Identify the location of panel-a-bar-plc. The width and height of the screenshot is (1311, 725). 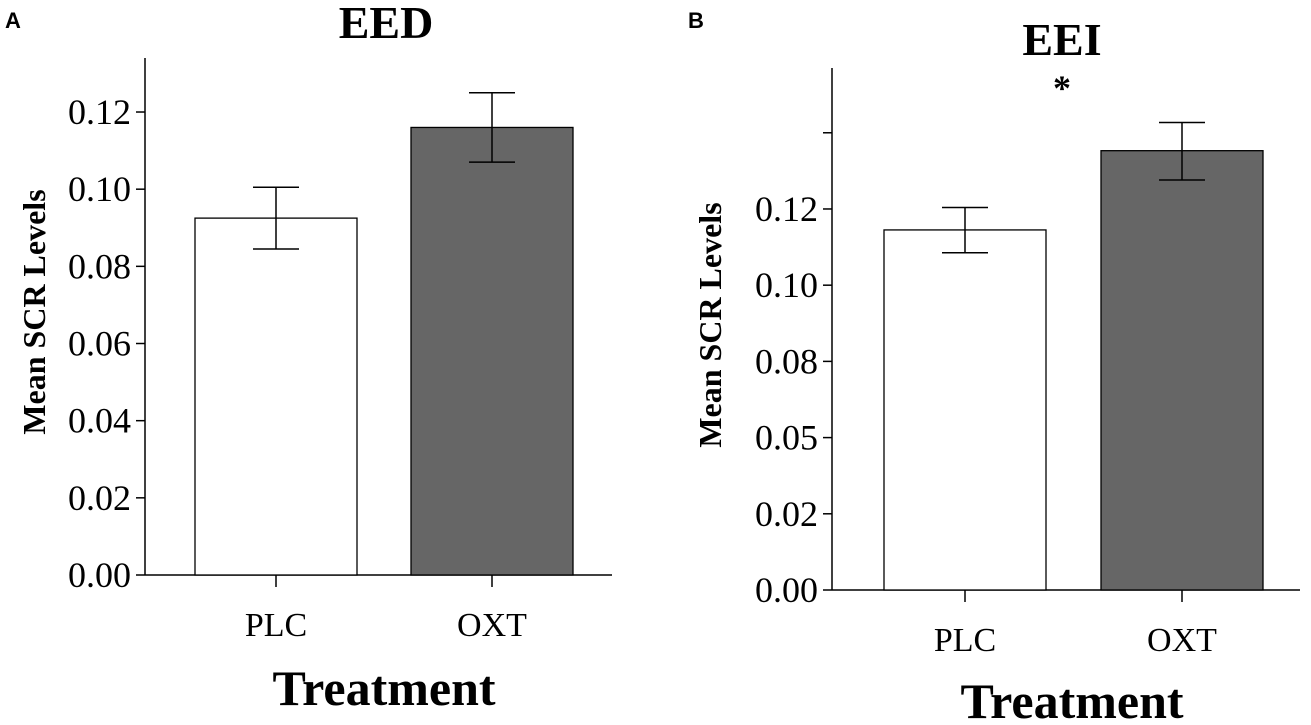
(276, 396).